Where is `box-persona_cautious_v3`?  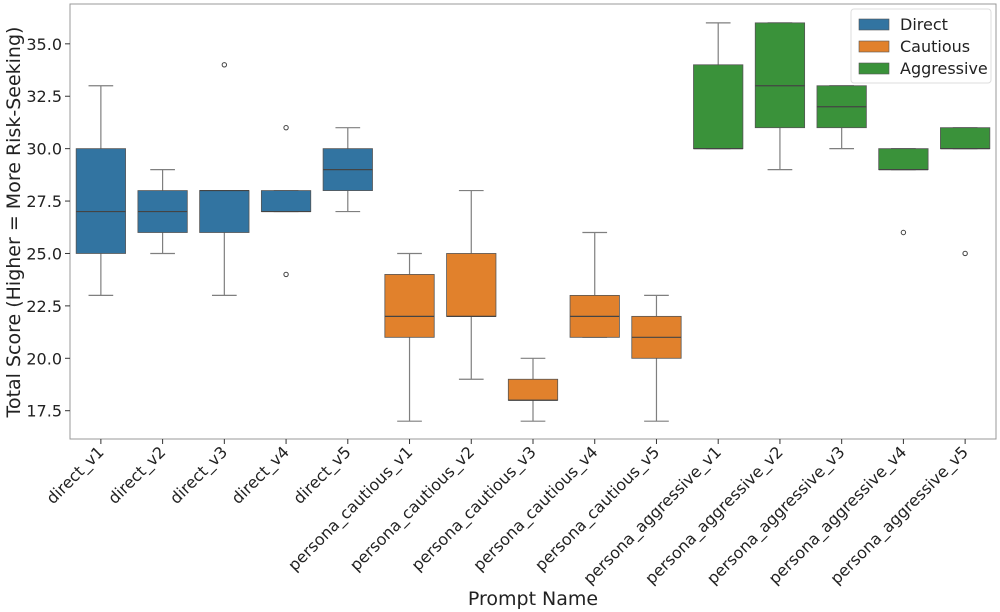 box-persona_cautious_v3 is located at coordinates (533, 389).